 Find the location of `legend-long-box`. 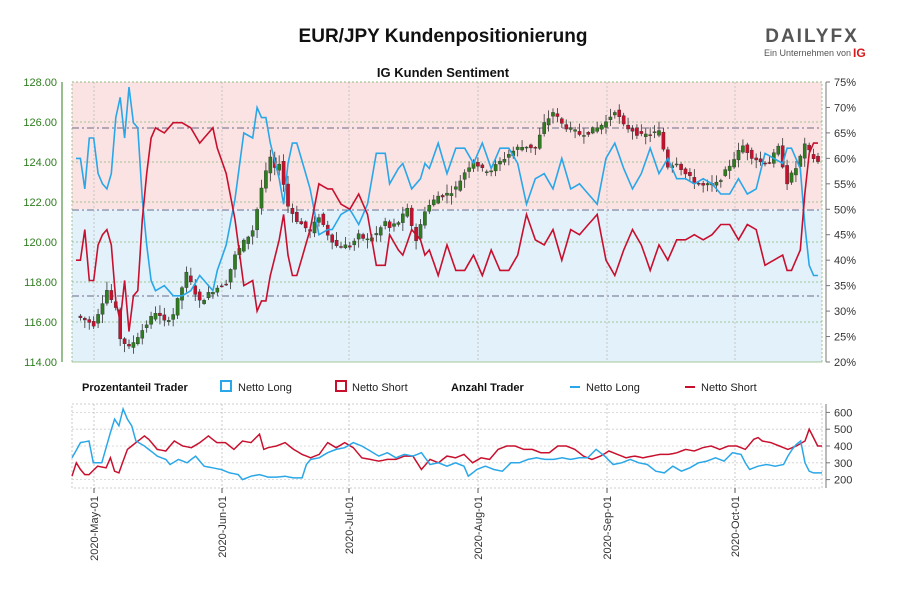

legend-long-box is located at coordinates (226, 386).